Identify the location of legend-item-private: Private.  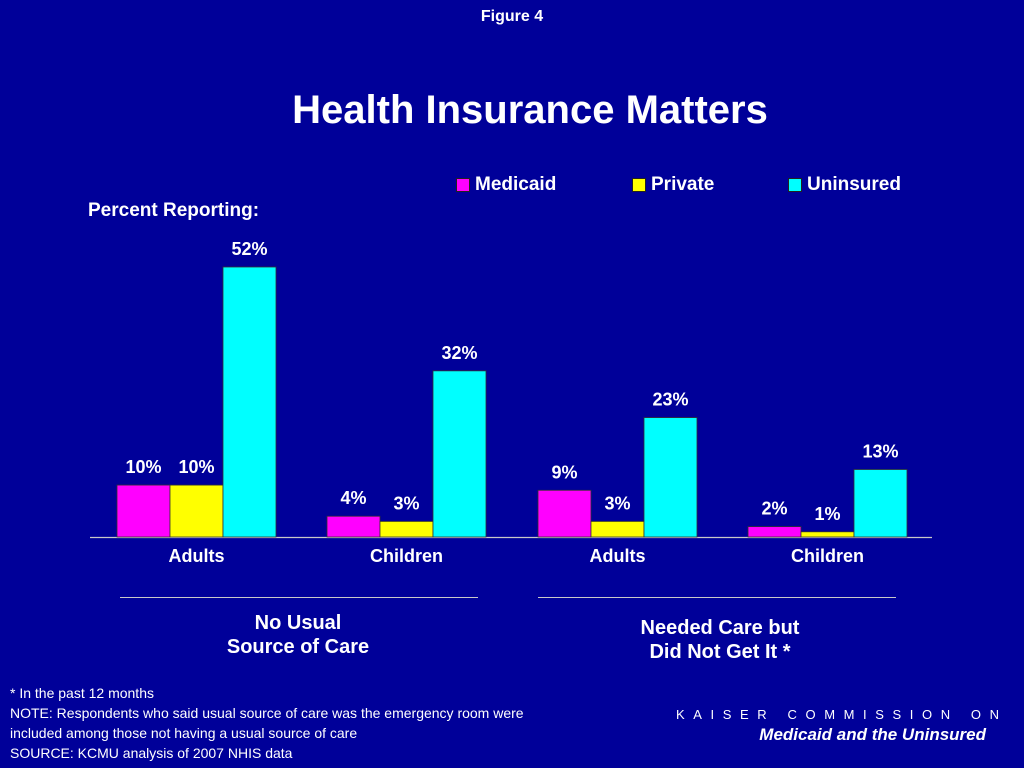
(673, 185).